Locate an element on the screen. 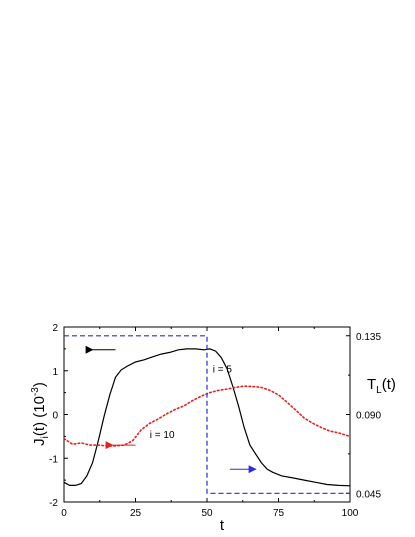  y-label-main: J is located at coordinates (39, 442).